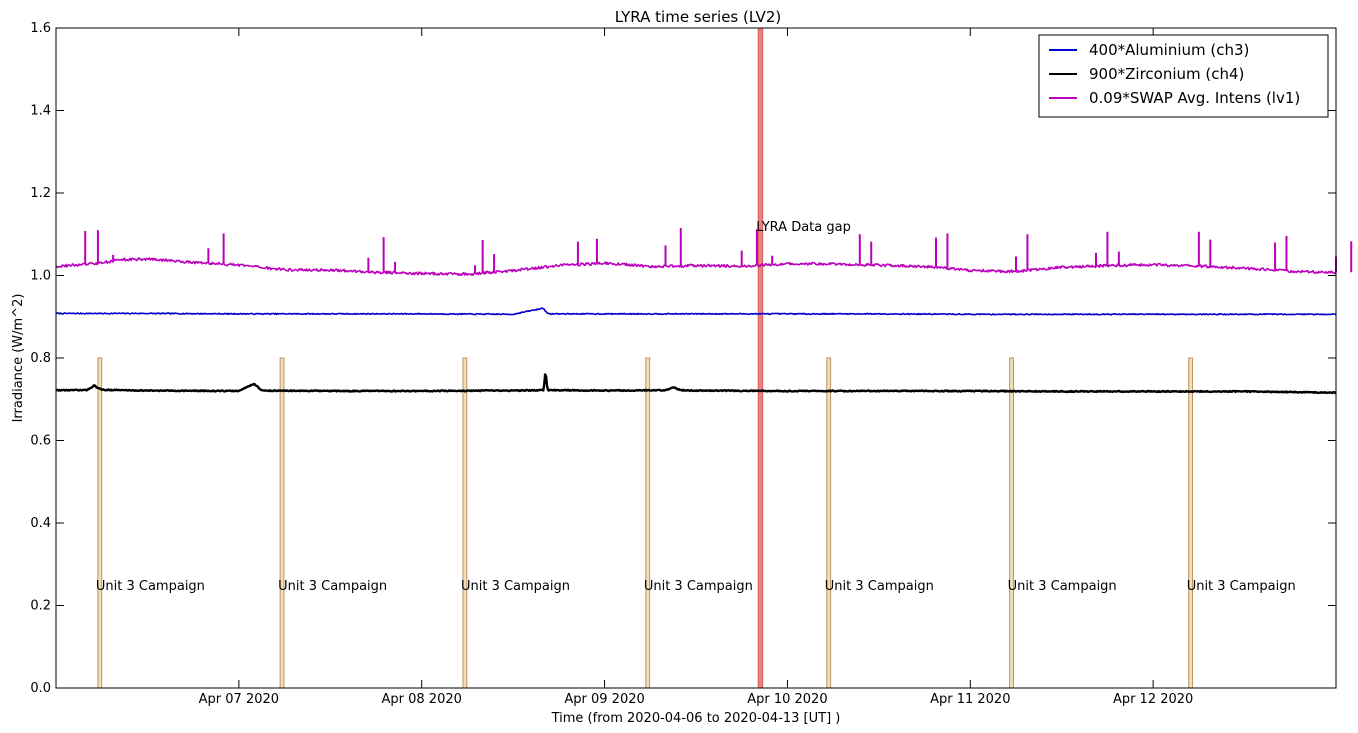 This screenshot has height=733, width=1358. What do you see at coordinates (787, 699) in the screenshot?
I see `x-tick-label-3: Apr 10 2020` at bounding box center [787, 699].